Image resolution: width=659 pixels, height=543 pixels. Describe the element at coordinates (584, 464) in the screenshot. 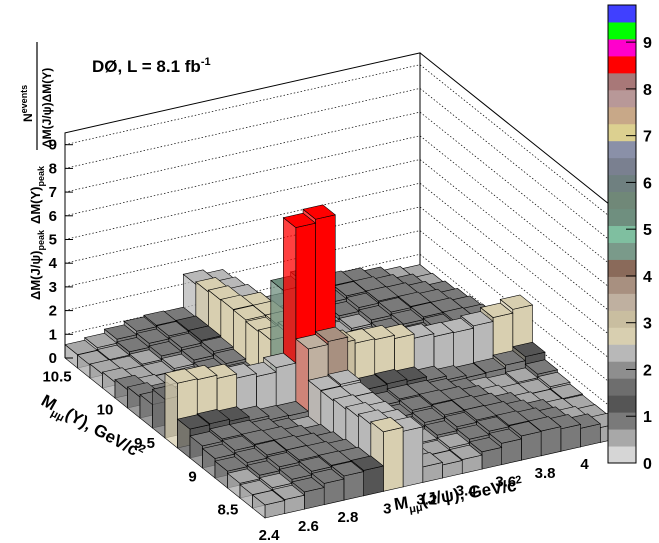

I see `x-tick-label: 4` at that location.